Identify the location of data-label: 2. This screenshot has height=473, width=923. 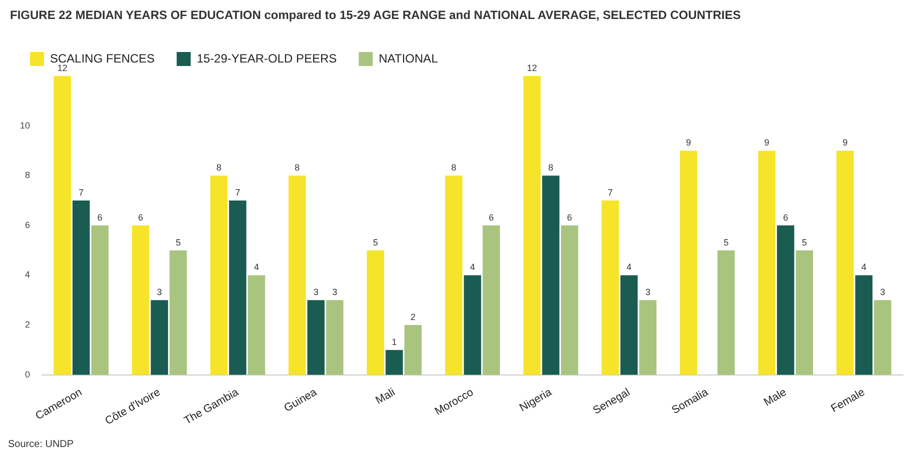
(413, 317).